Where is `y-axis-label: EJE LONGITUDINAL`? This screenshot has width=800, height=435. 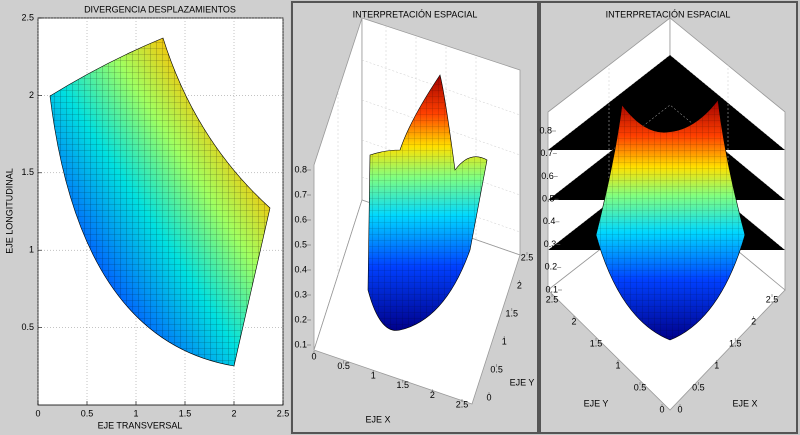 y-axis-label: EJE LONGITUDINAL is located at coordinates (9, 211).